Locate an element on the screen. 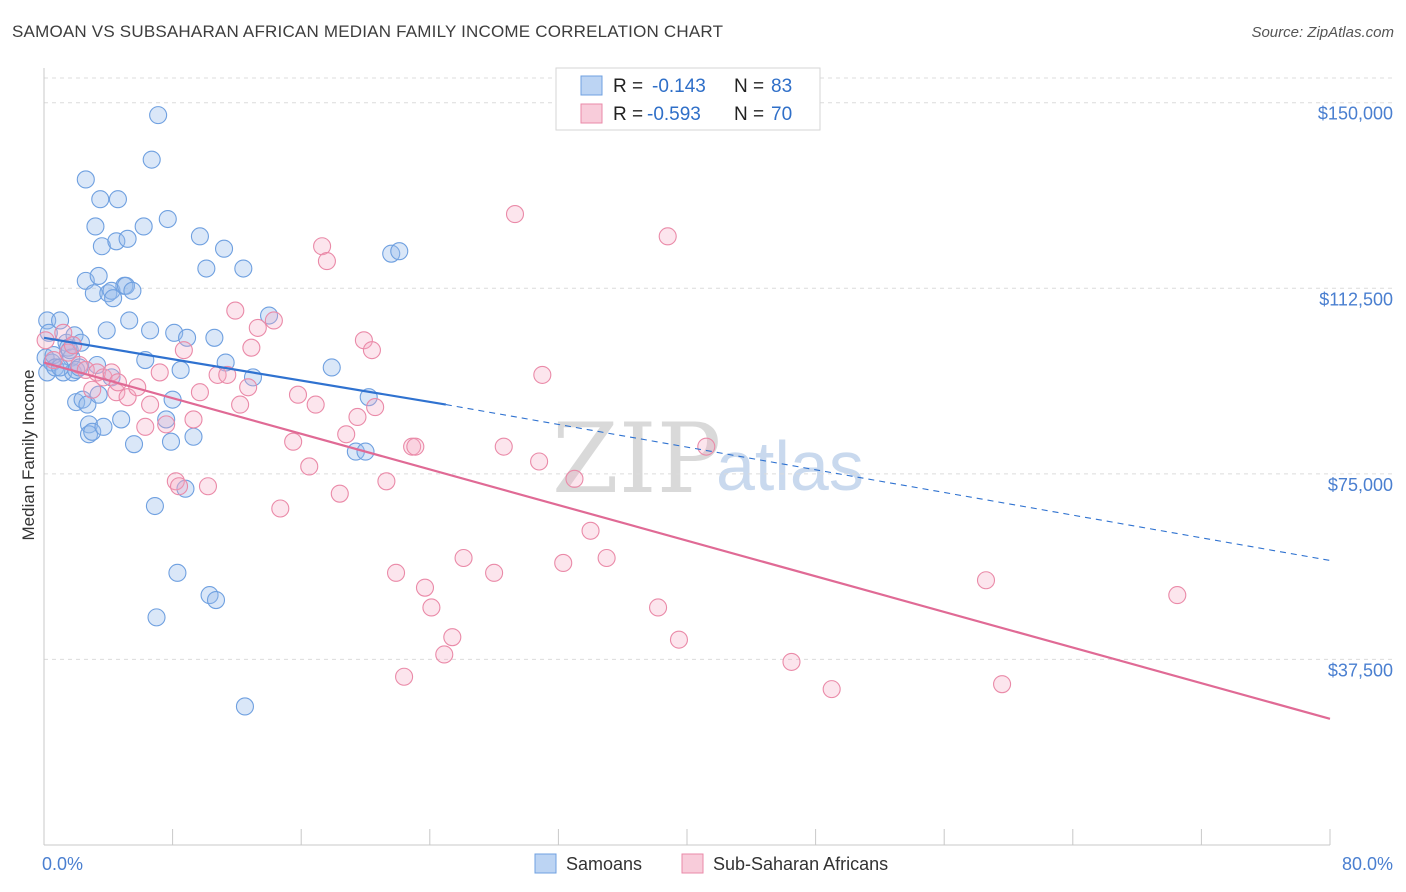 The image size is (1406, 892). source-credit: Source: ZipAtlas.com is located at coordinates (1322, 32).